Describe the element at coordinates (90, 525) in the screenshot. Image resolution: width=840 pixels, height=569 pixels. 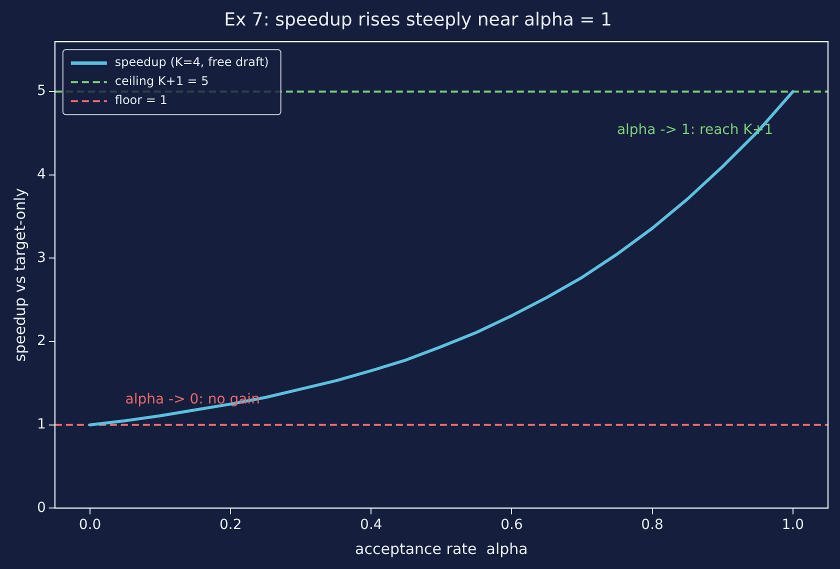
I see `x-tick-label: 0.0` at that location.